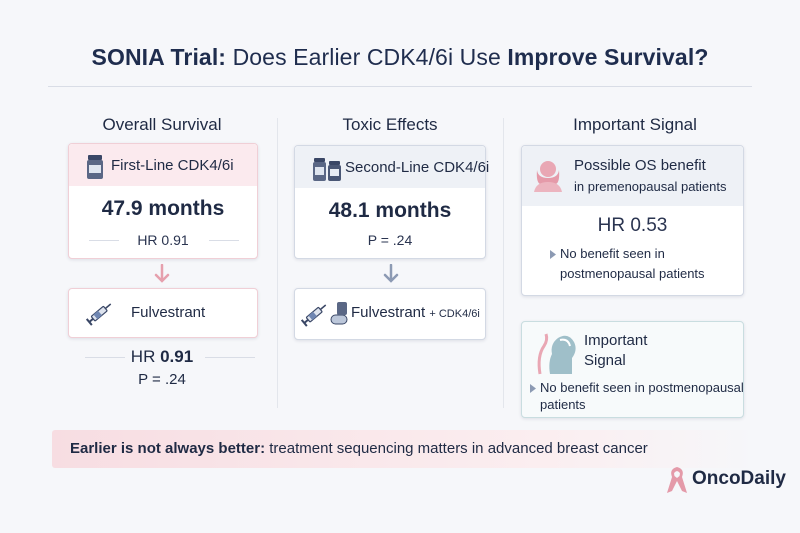 Image resolution: width=800 pixels, height=533 pixels. What do you see at coordinates (642, 387) in the screenshot?
I see `signal-note-line1: No benefit seen in postmenopausal` at bounding box center [642, 387].